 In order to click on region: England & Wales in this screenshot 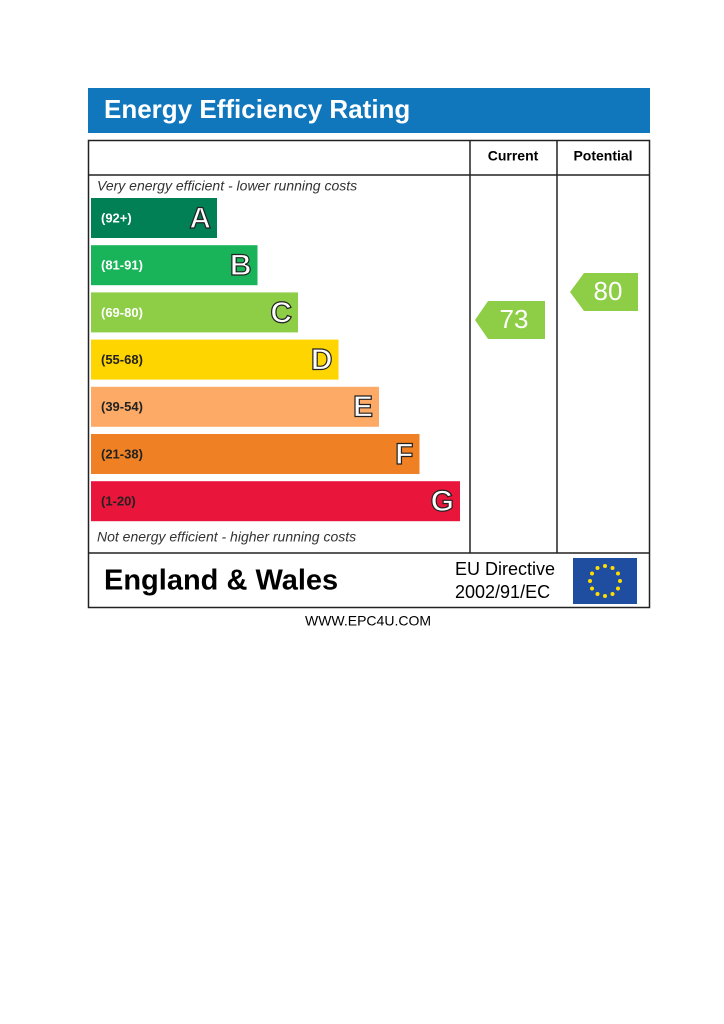, I will do `click(221, 581)`.